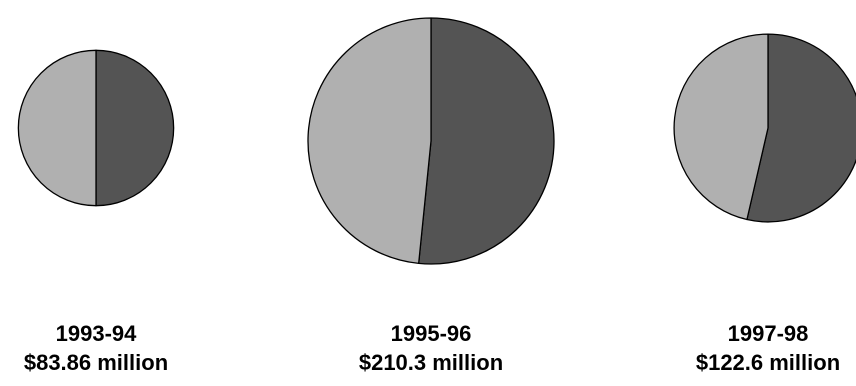  What do you see at coordinates (768, 362) in the screenshot?
I see `pie-3-total-label: $122.6 million` at bounding box center [768, 362].